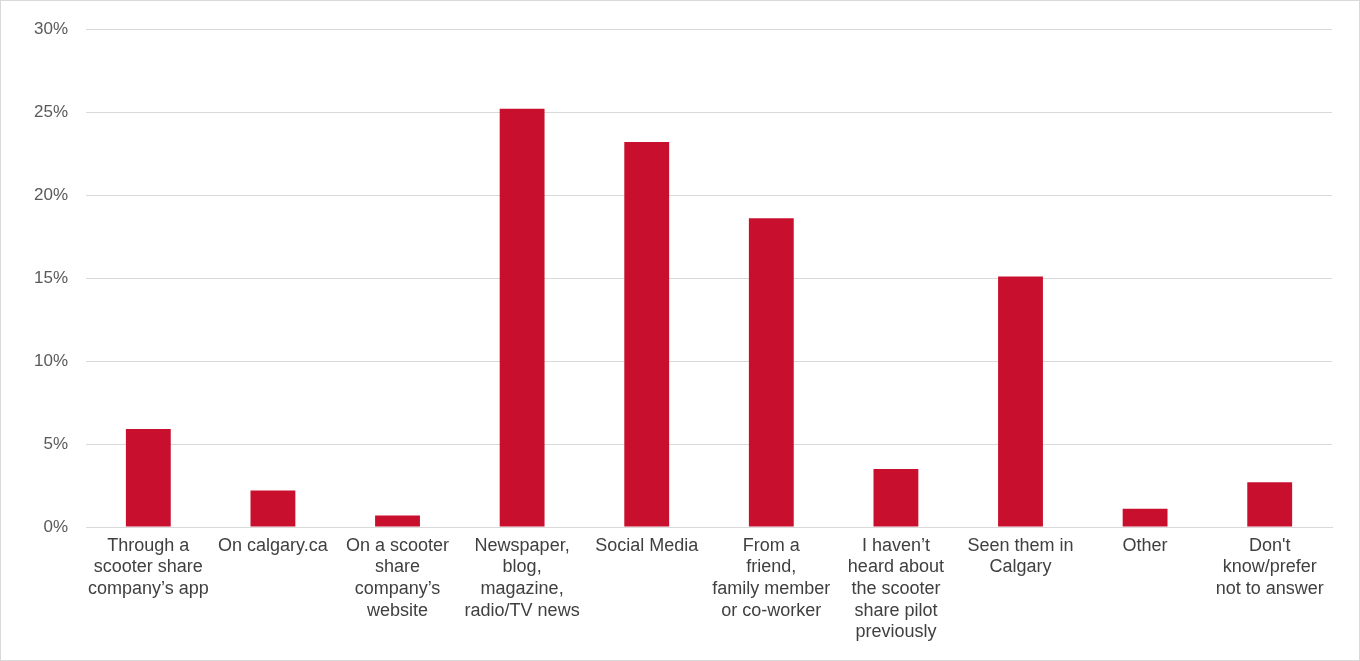  What do you see at coordinates (1269, 566) in the screenshot?
I see `x-tick-label: Don't know/prefer not to answer` at bounding box center [1269, 566].